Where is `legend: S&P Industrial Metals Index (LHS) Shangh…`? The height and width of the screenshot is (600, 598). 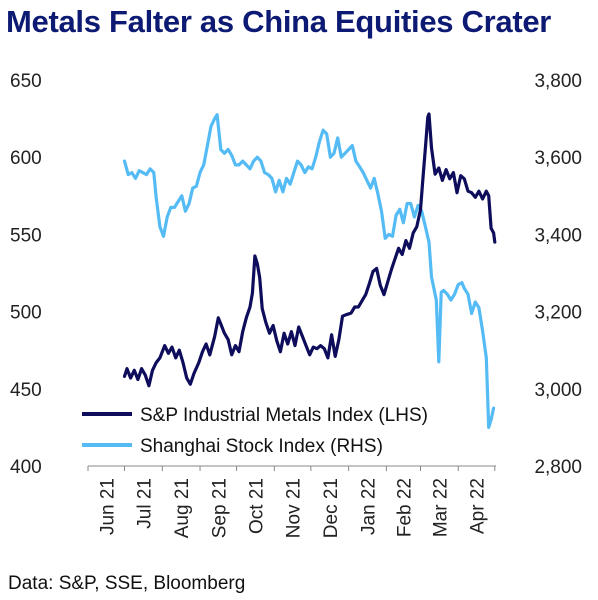
legend: S&P Industrial Metals Index (LHS) Shangh… is located at coordinates (255, 431).